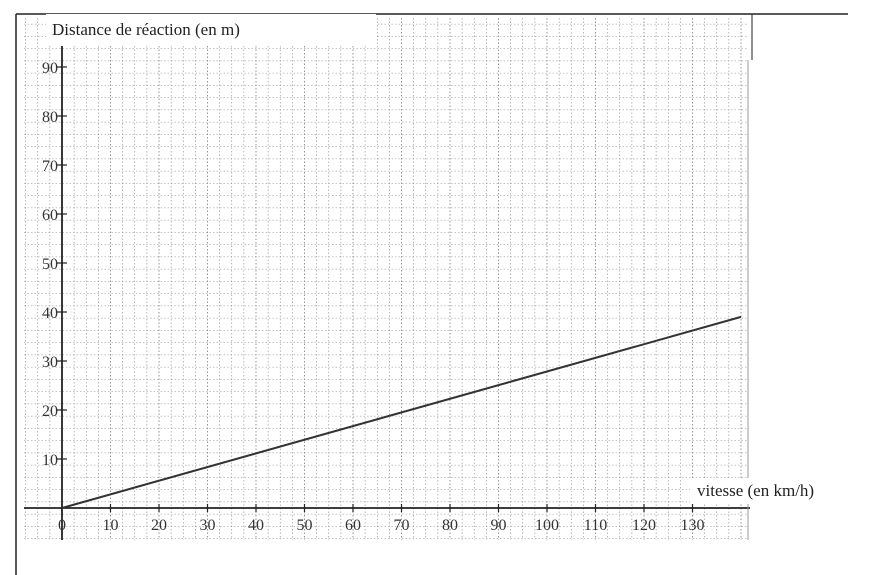 Image resolution: width=888 pixels, height=575 pixels. I want to click on y-tick-label: 50, so click(50, 264).